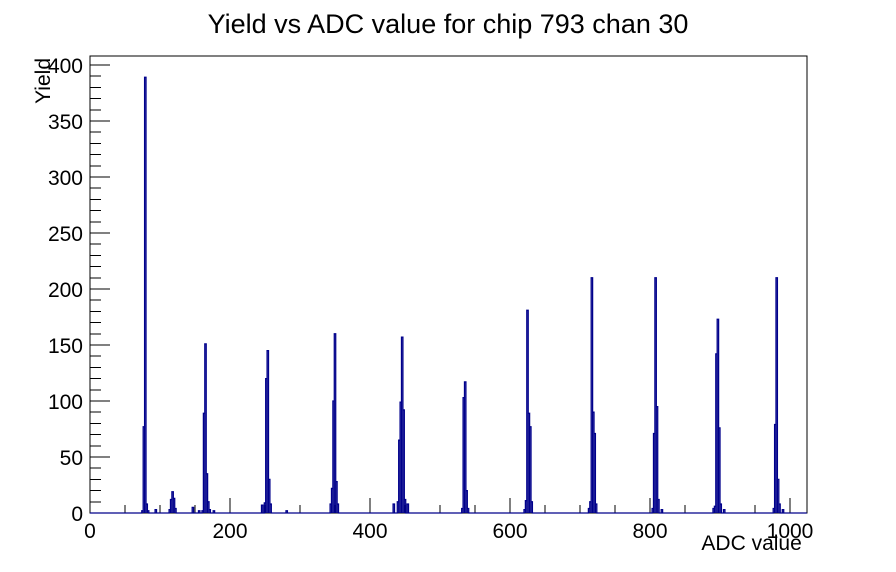 This screenshot has width=896, height=572. Describe the element at coordinates (65, 290) in the screenshot. I see `y-tick-label: 200` at that location.